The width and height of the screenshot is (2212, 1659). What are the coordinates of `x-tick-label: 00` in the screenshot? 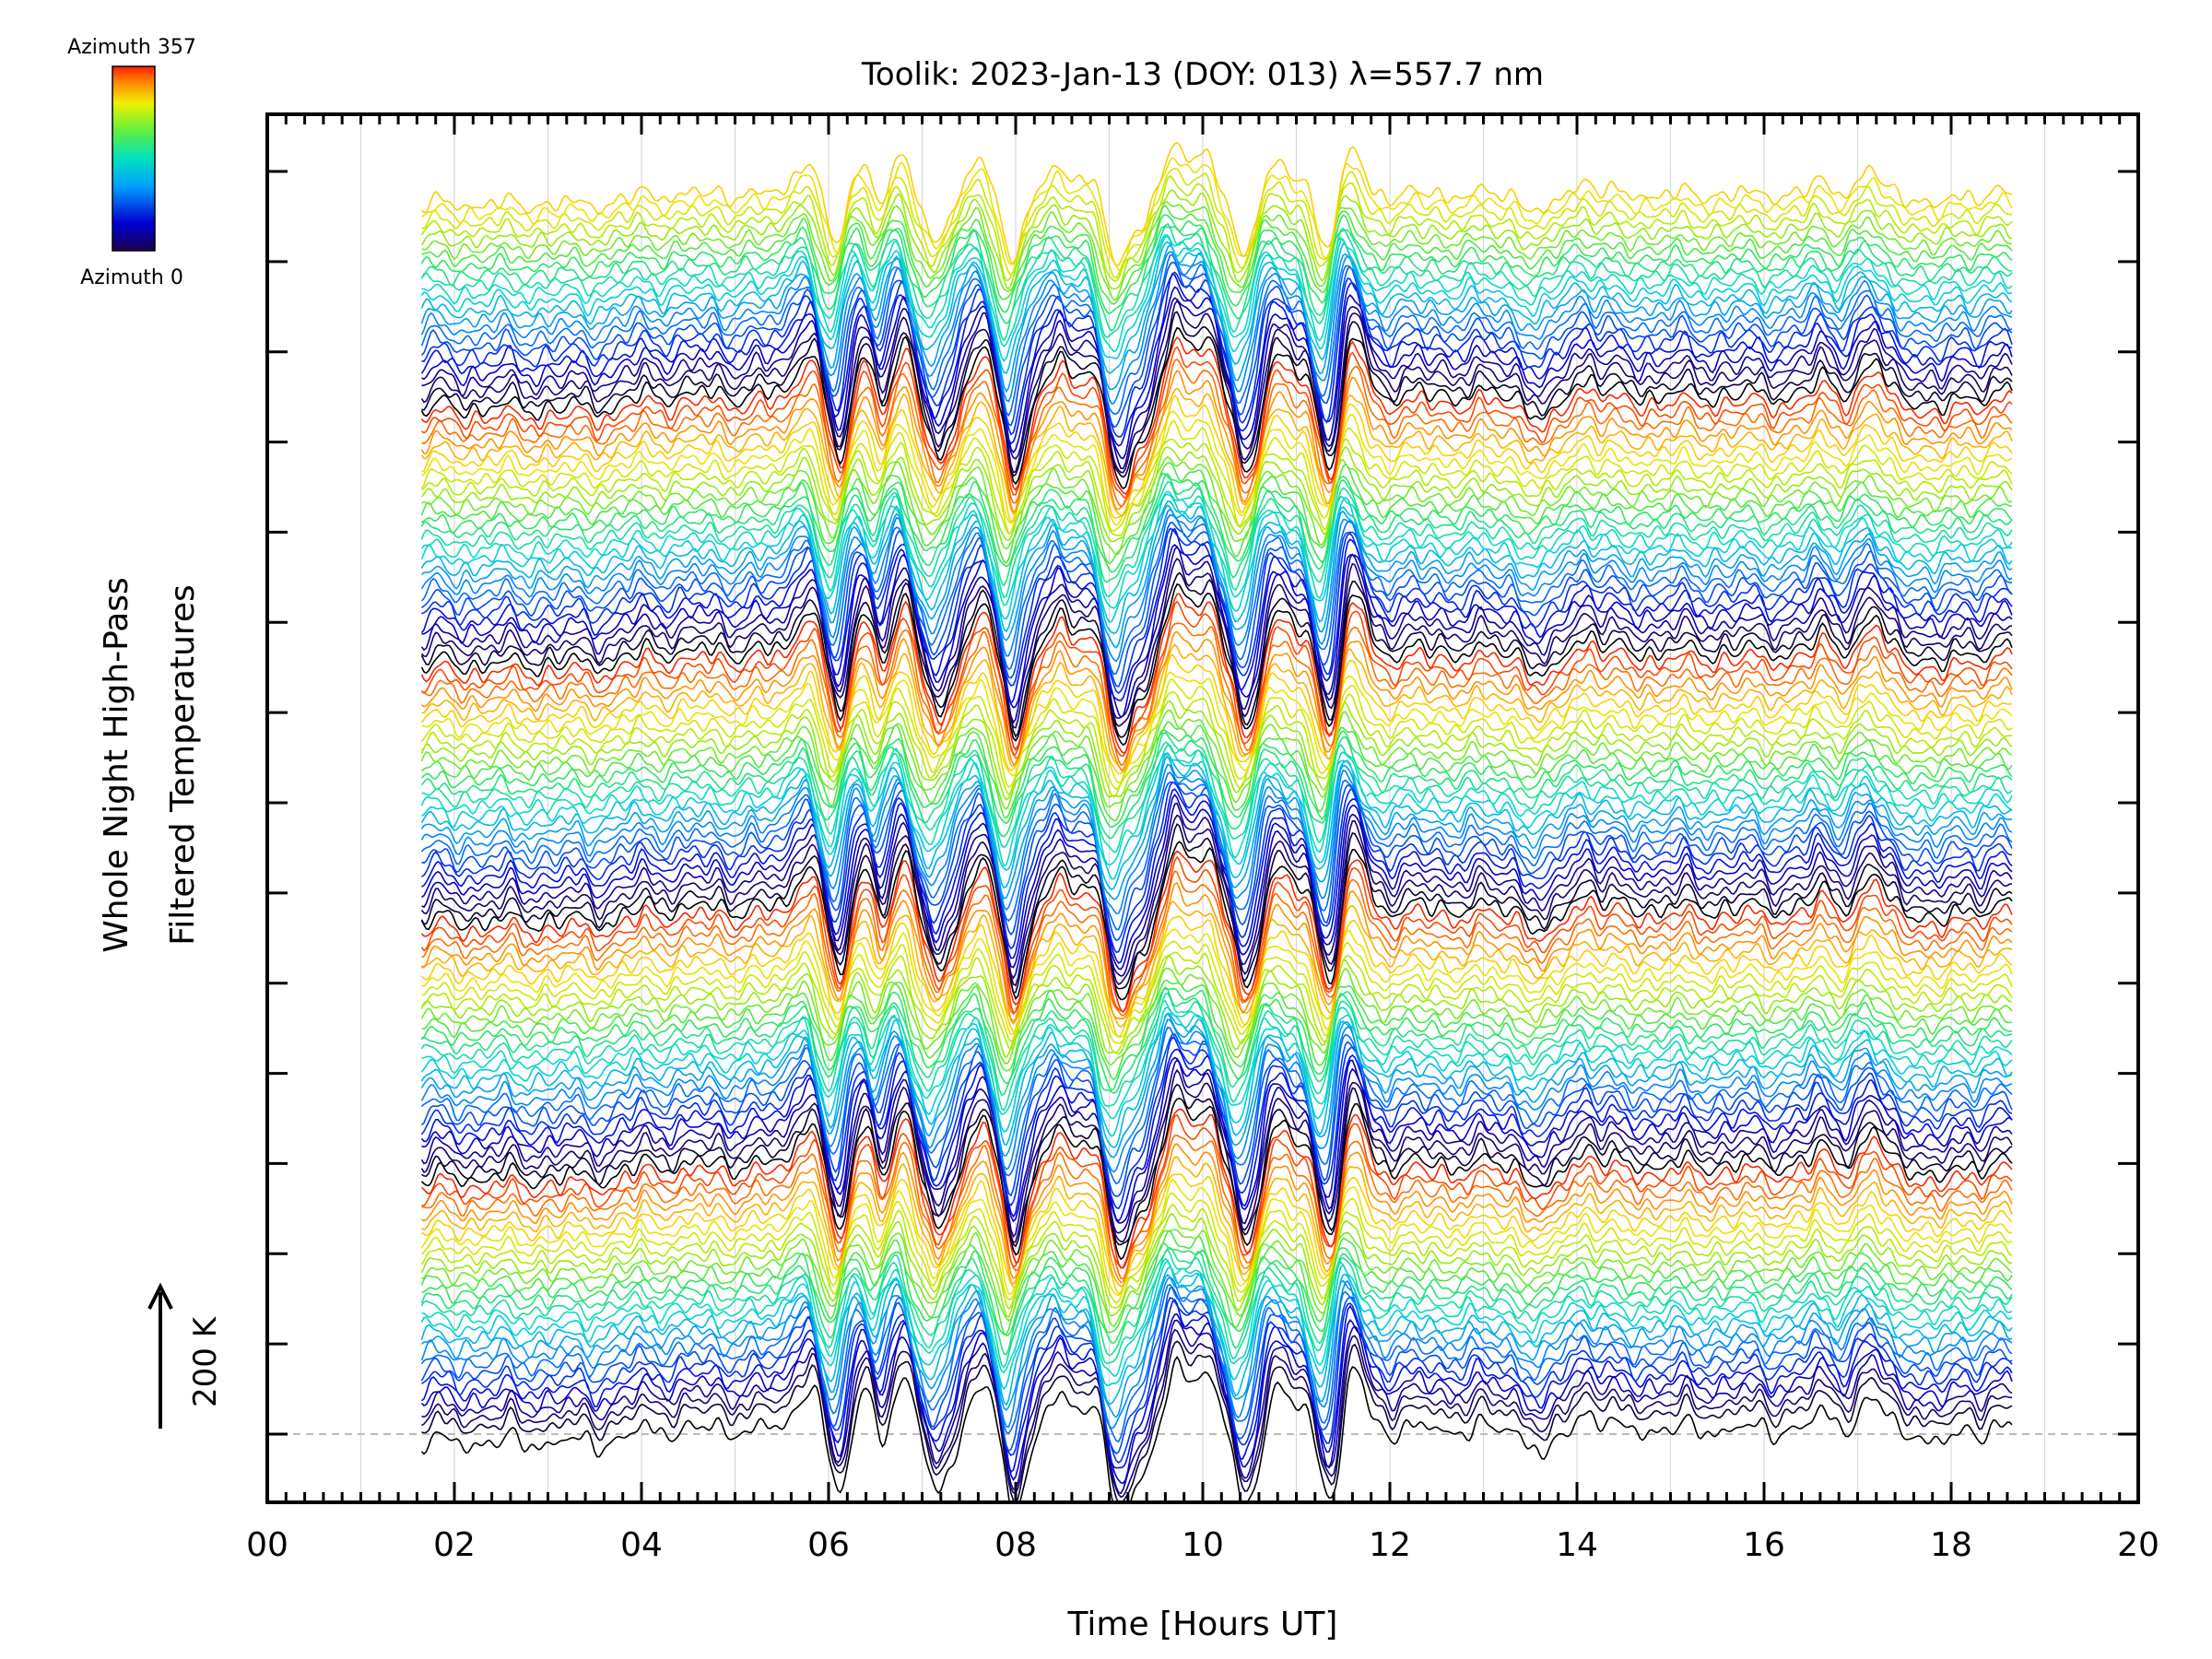 It's located at (267, 1545).